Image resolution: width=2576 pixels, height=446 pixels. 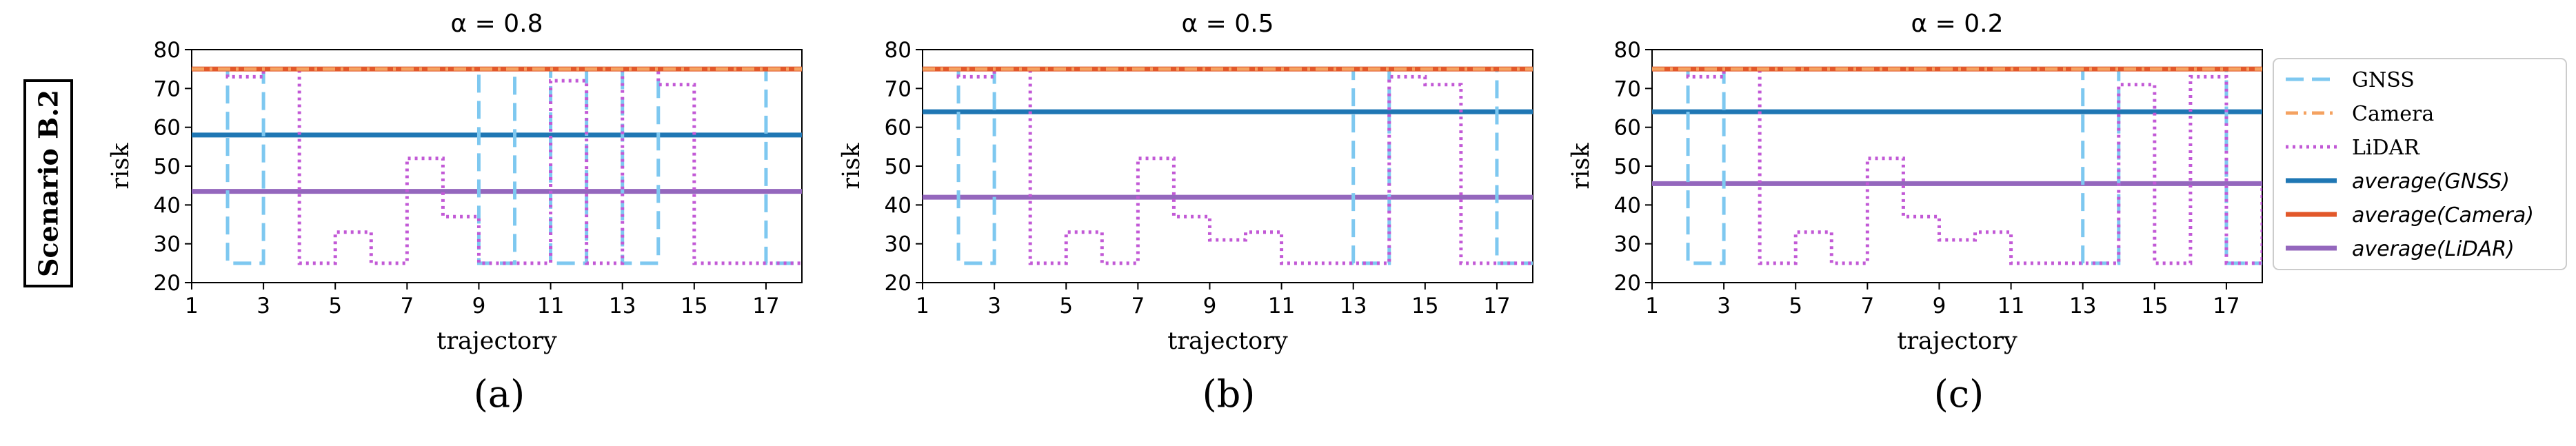 I want to click on legend-label: average(GNSS), so click(x=2431, y=182).